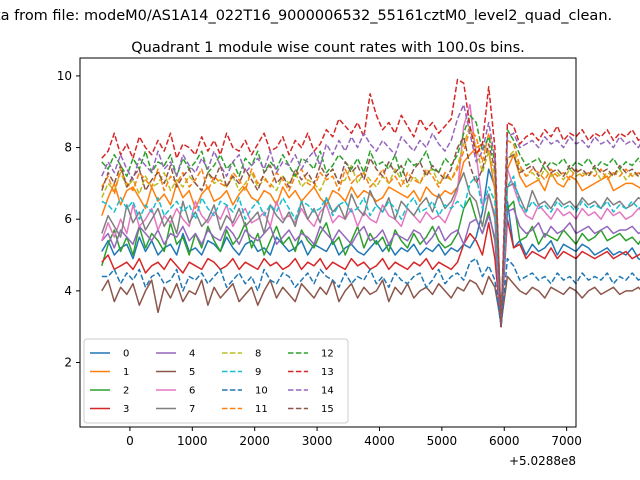 This screenshot has width=640, height=480. I want to click on legend-label-14: 14, so click(327, 391).